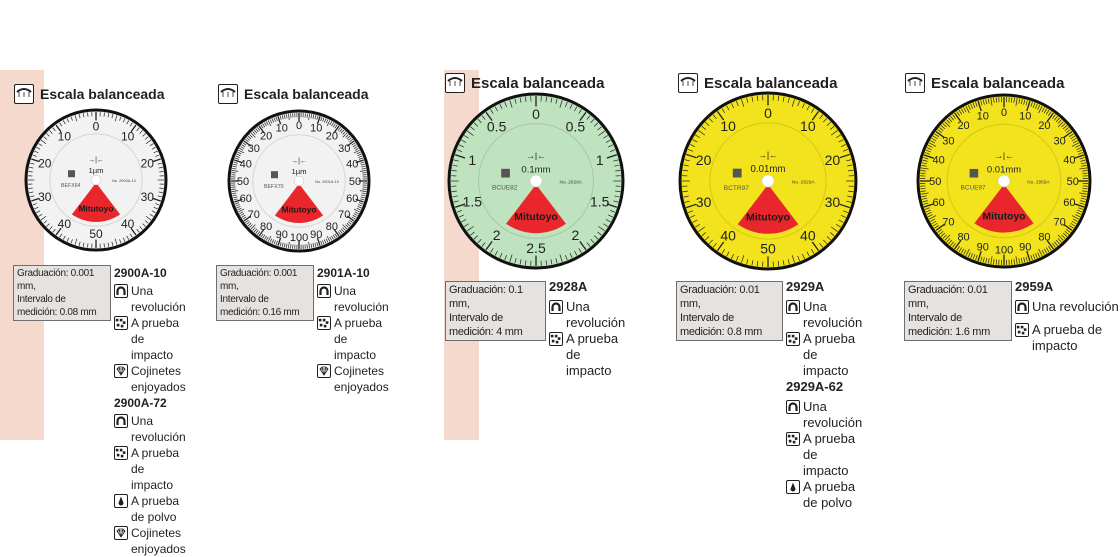 Image resolution: width=1120 pixels, height=557 pixels. I want to click on spec-range: Intervalo de medición: 0.08 mm, so click(62, 306).